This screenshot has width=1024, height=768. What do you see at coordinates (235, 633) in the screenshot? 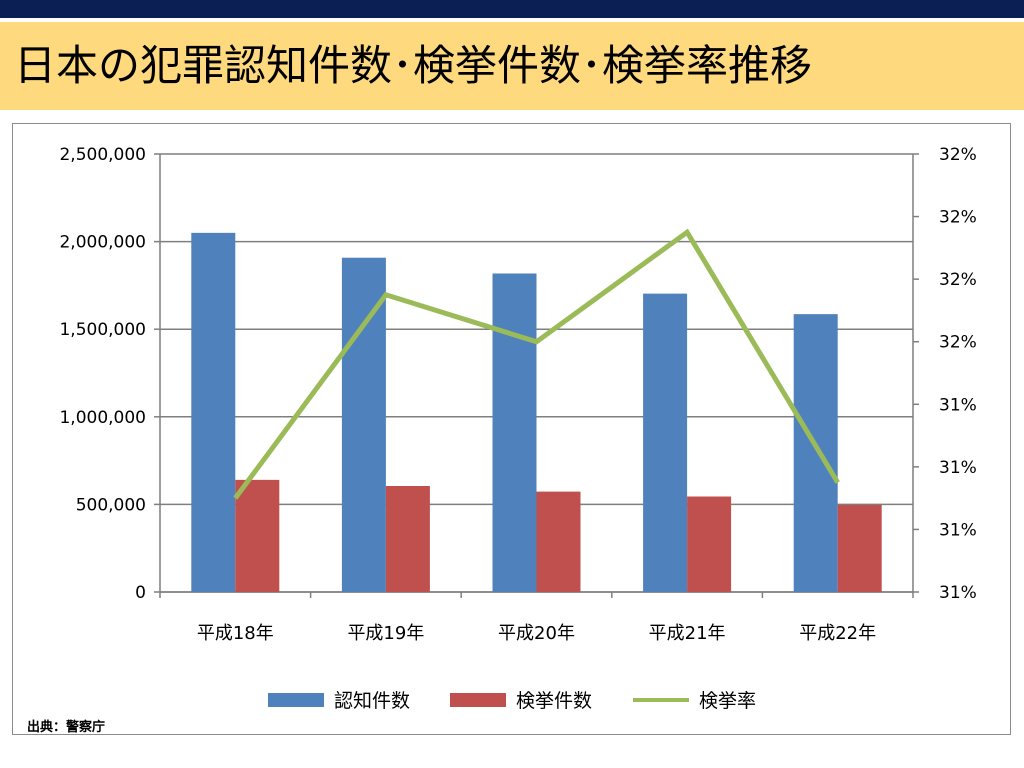
I see `x-tick-label: 平成18年` at bounding box center [235, 633].